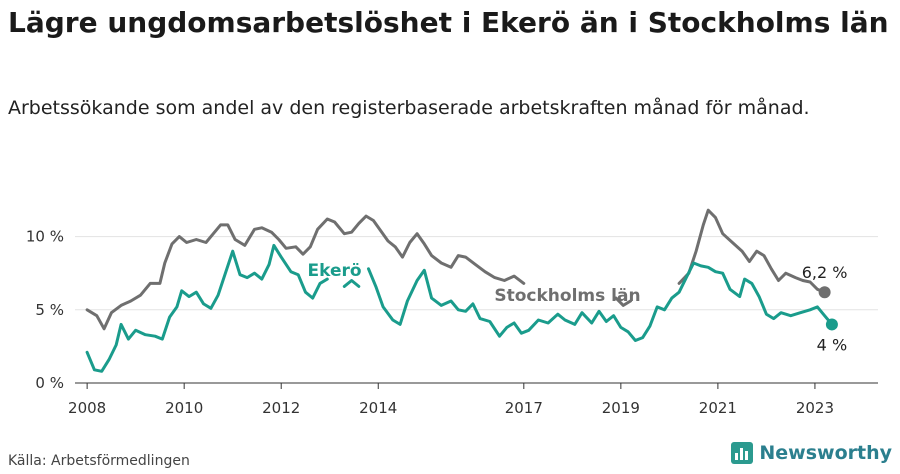 The width and height of the screenshot is (900, 474). Describe the element at coordinates (378, 408) in the screenshot. I see `x-tick-label: 2014` at that location.